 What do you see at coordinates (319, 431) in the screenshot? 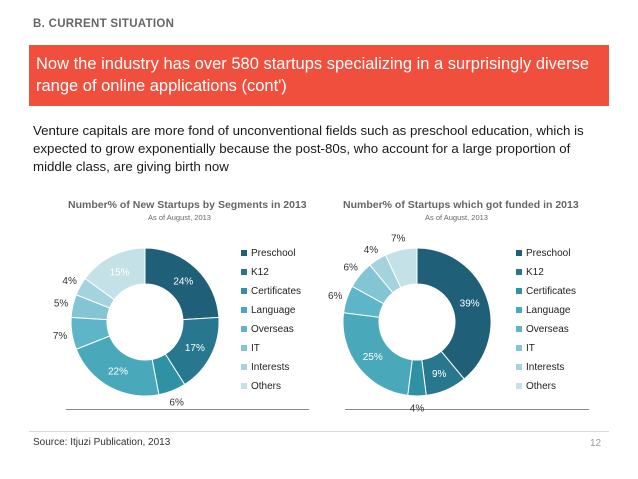
I see `footer-divider` at bounding box center [319, 431].